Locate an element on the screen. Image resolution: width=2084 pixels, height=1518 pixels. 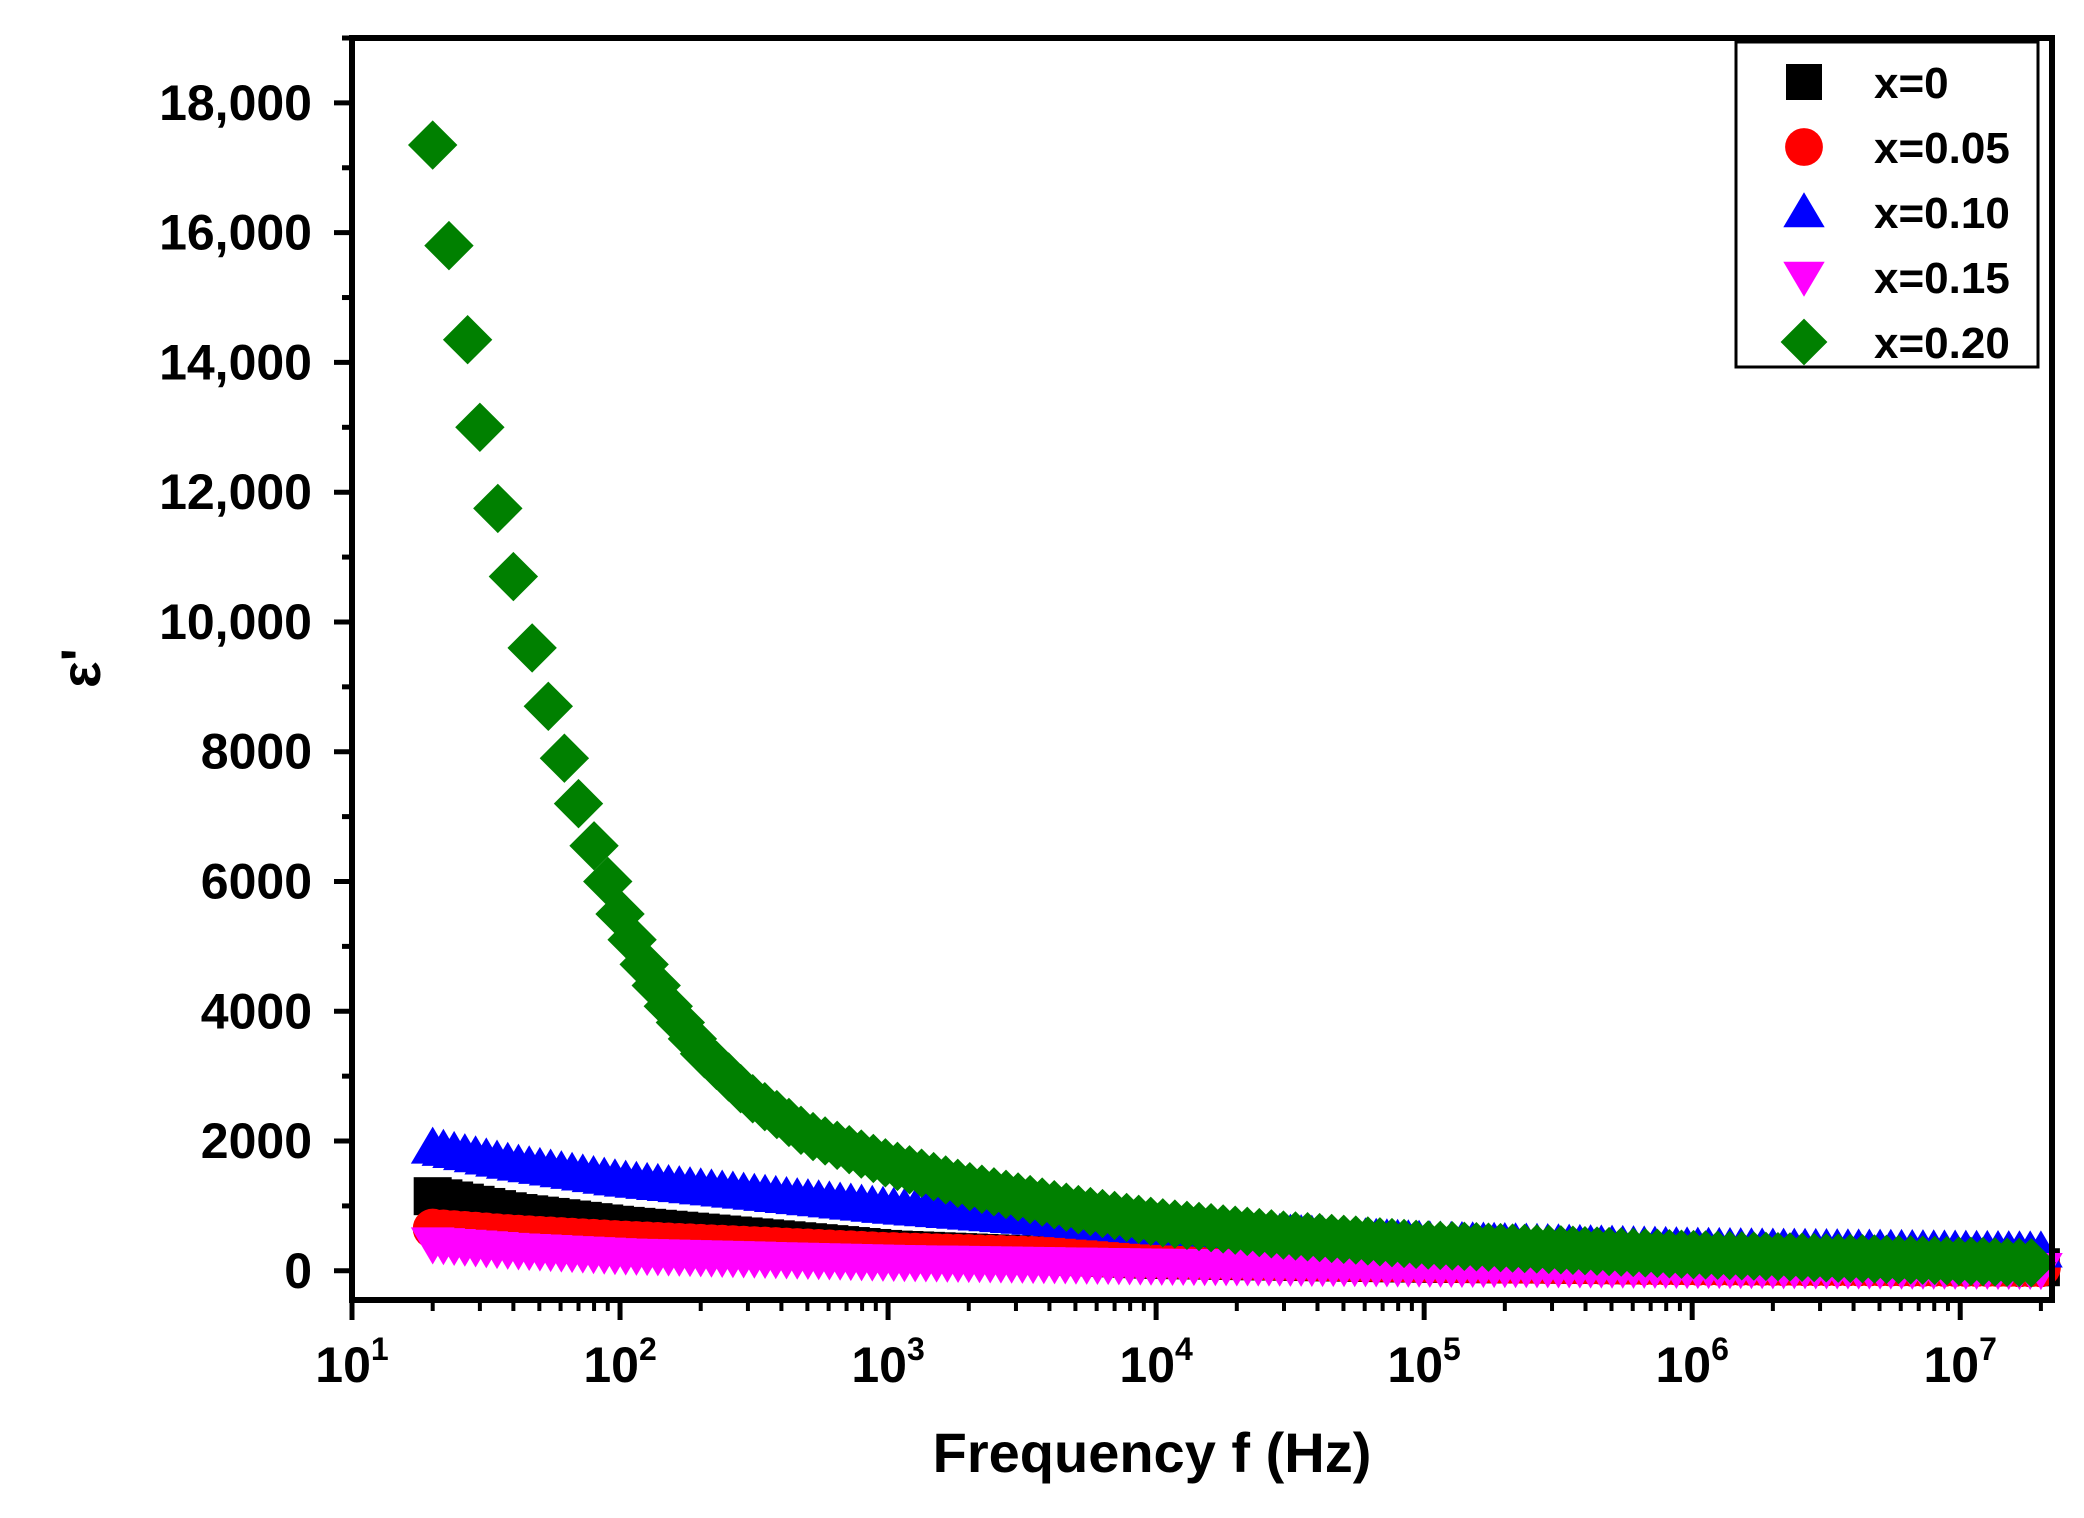
legend: x=0 x=0.05 x=0.10 x=0.15 x=0.20 is located at coordinates (1887, 204).